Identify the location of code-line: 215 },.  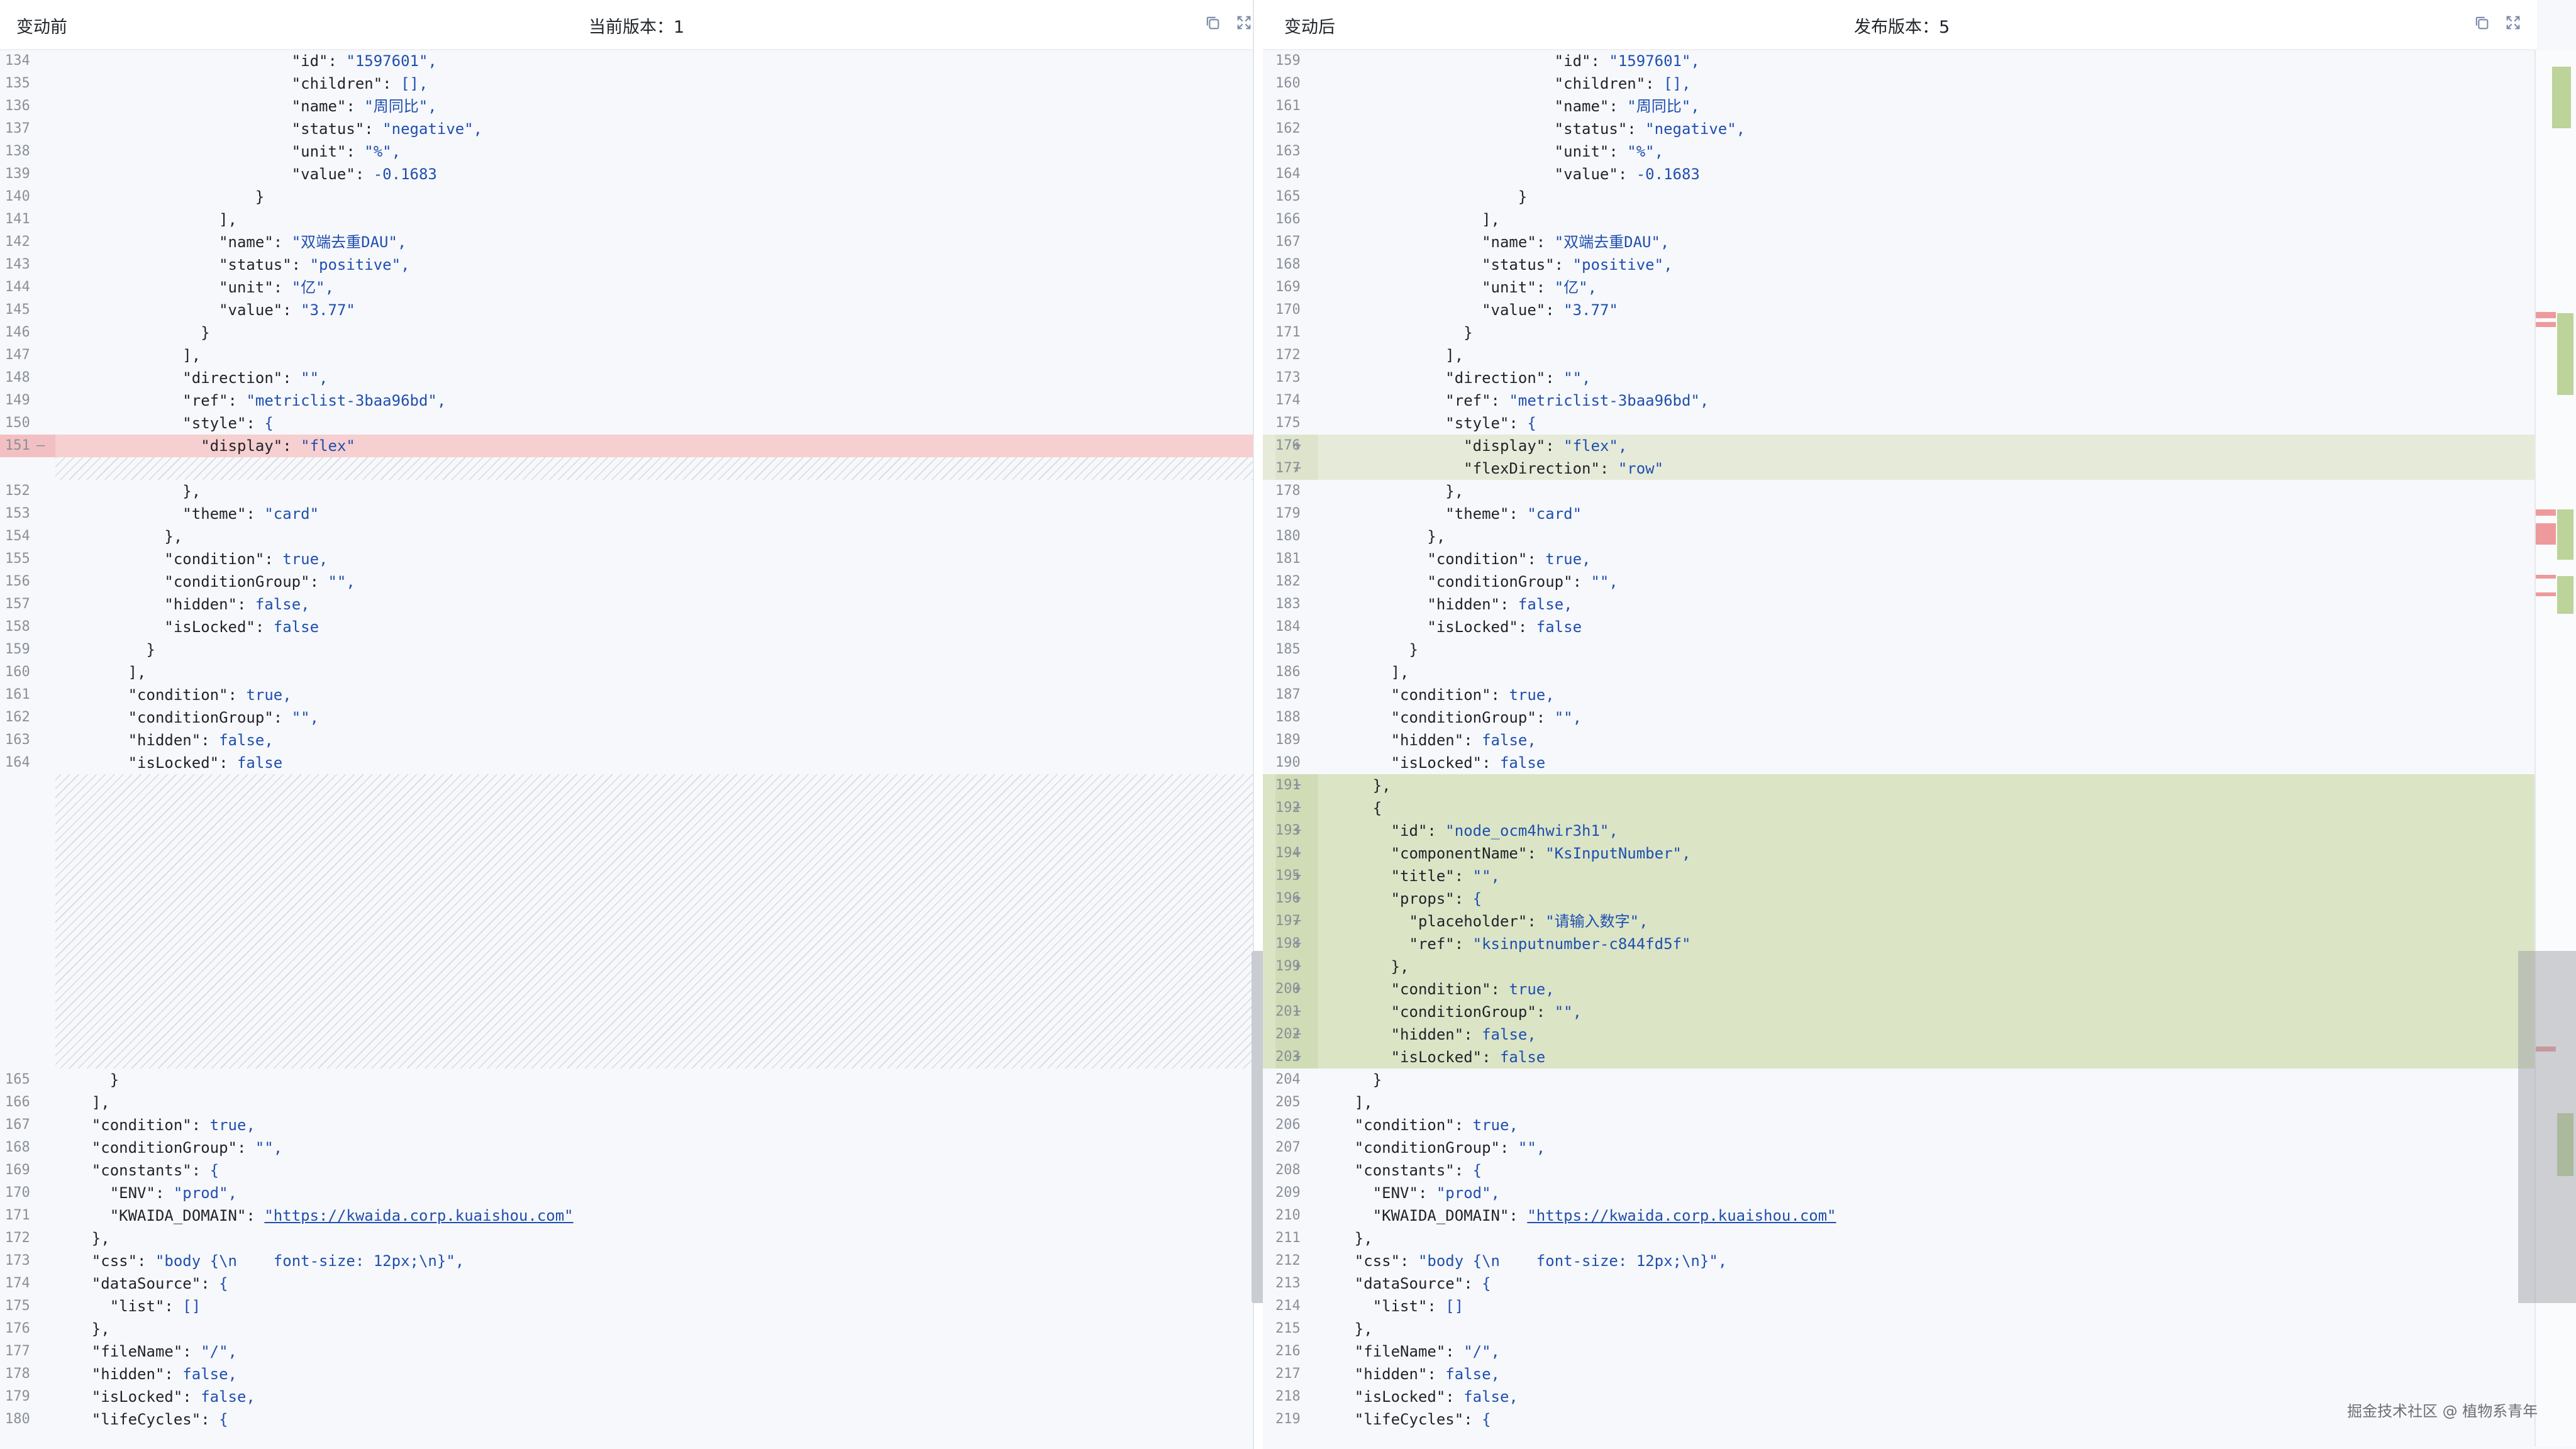
(1900, 1329).